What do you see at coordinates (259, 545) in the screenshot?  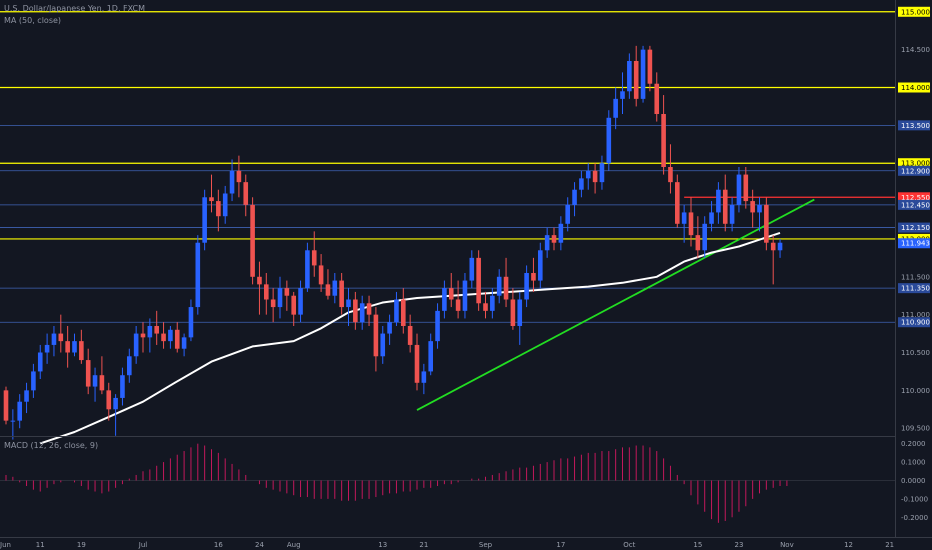 I see `date-tick-label: 24` at bounding box center [259, 545].